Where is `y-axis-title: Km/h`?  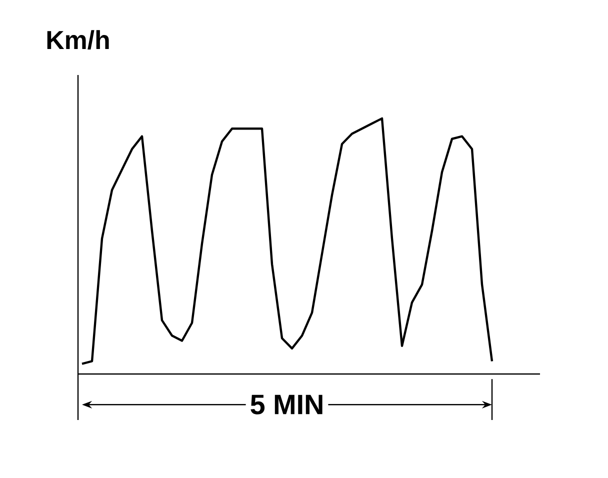
y-axis-title: Km/h is located at coordinates (78, 40).